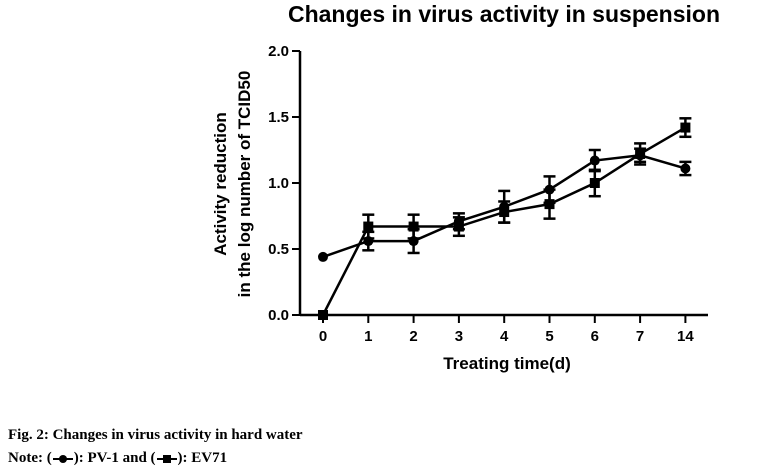 The height and width of the screenshot is (472, 774). I want to click on pv1-legend-icon, so click(62, 458).